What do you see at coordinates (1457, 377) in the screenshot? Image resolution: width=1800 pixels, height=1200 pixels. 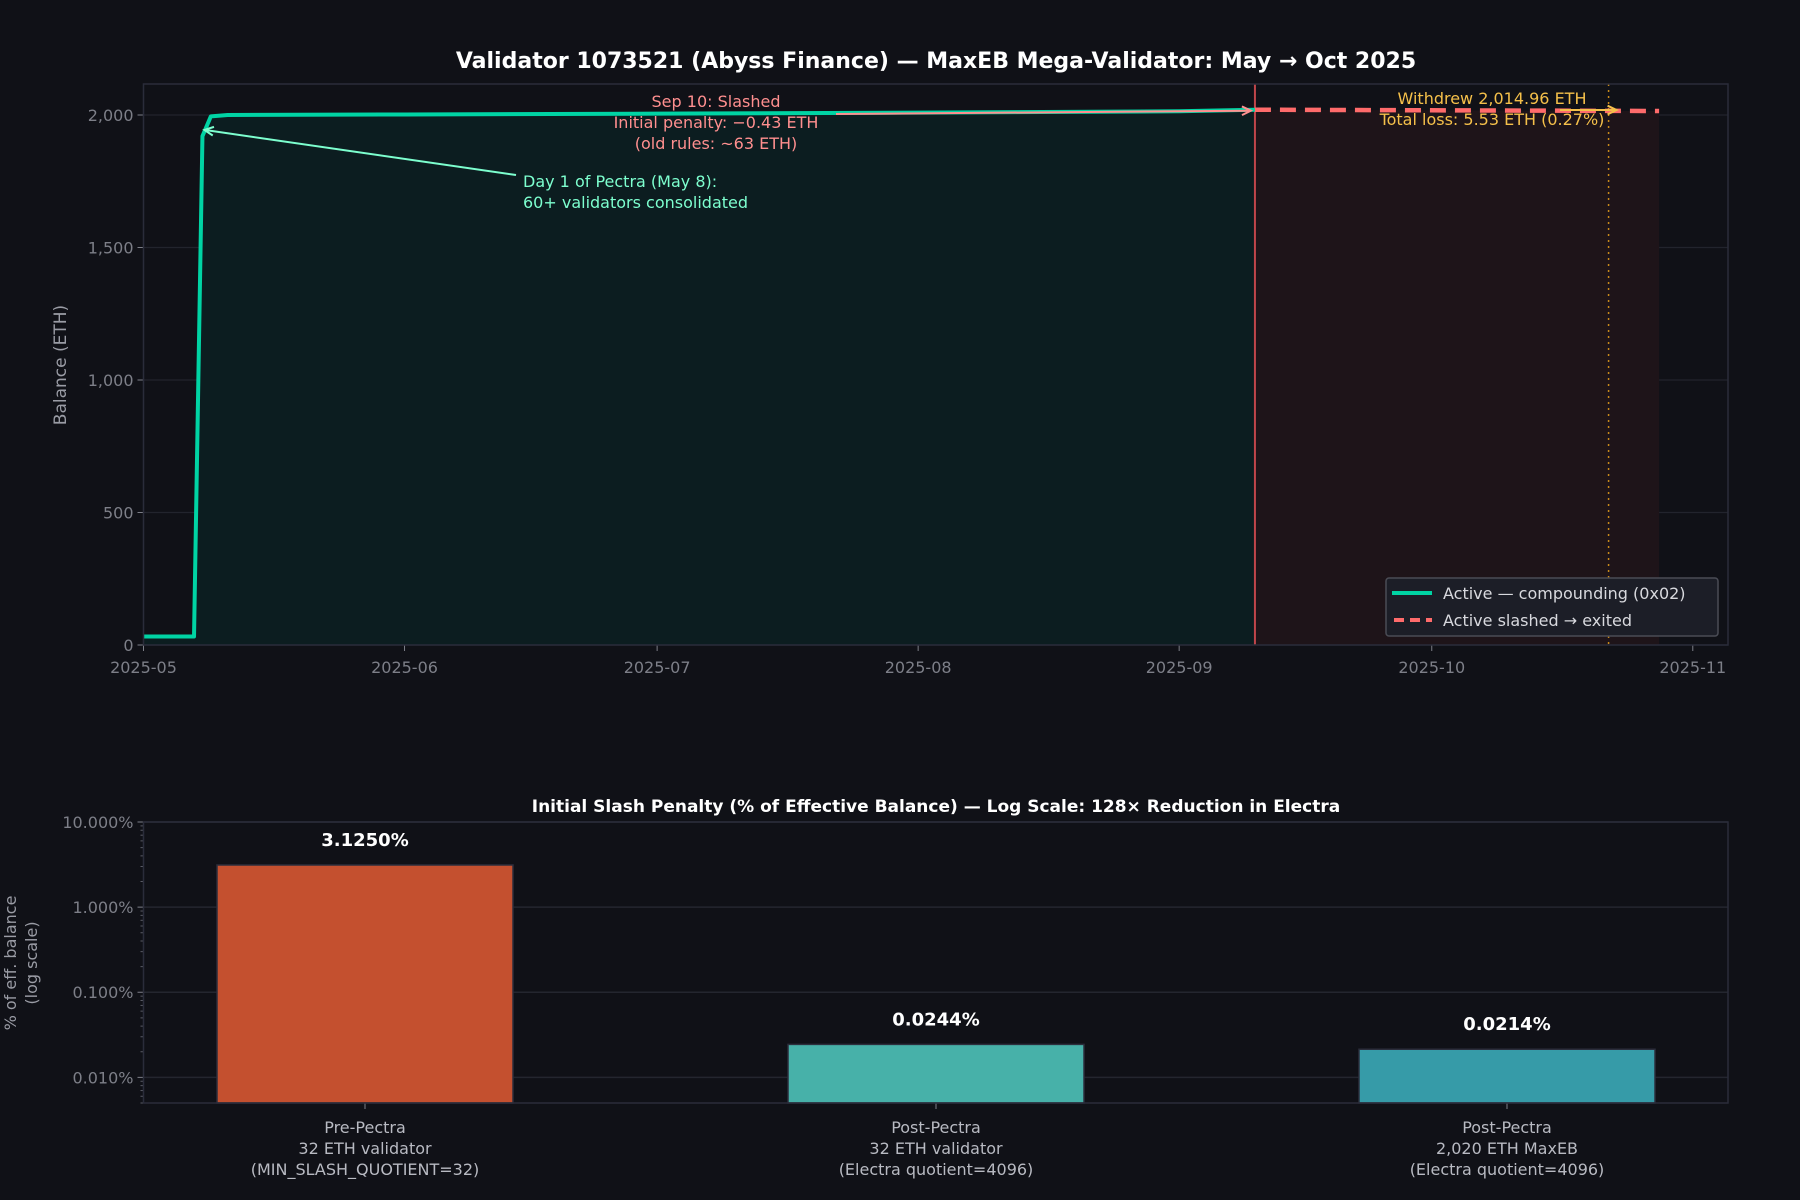 I see `slashed-area-fill` at bounding box center [1457, 377].